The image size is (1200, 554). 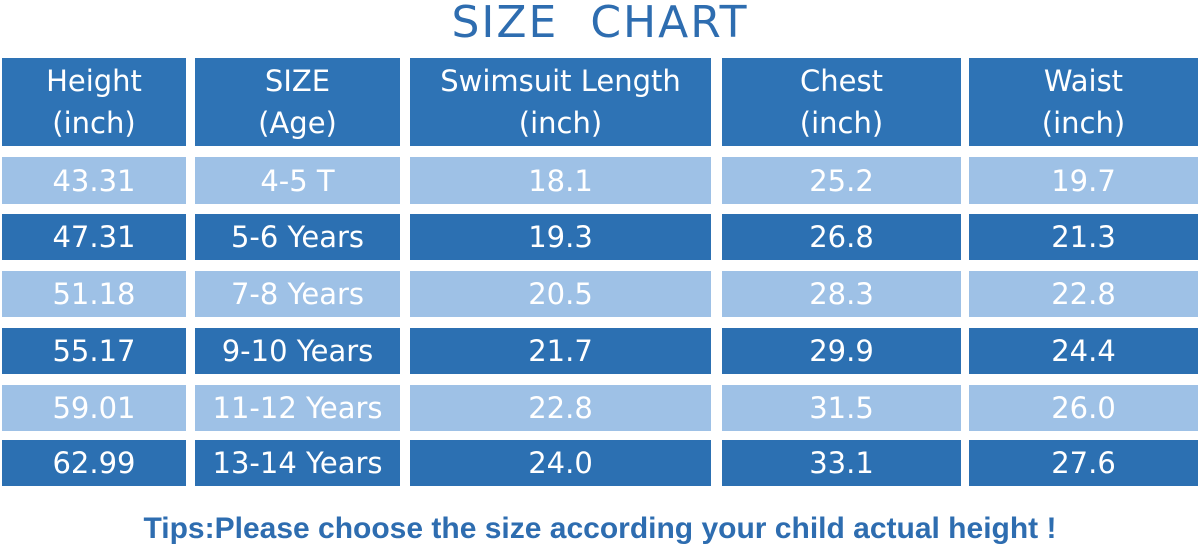 I want to click on header-label: Waist, so click(x=1083, y=81).